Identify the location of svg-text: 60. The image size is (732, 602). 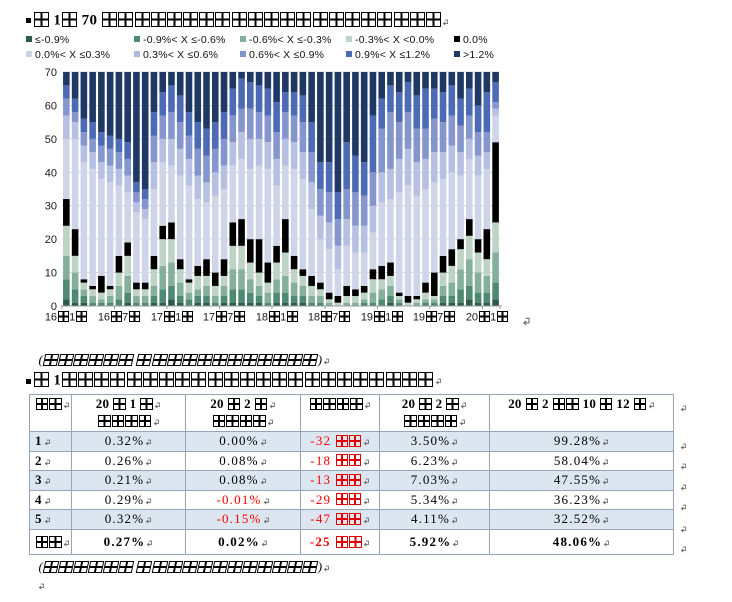
(51, 106).